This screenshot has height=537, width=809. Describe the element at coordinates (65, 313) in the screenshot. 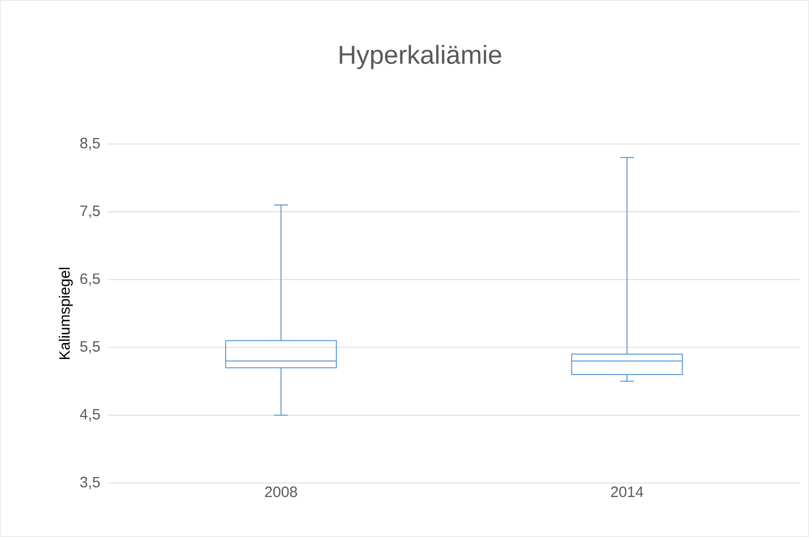

I see `y-axis-title: Kaliumspiegel` at that location.